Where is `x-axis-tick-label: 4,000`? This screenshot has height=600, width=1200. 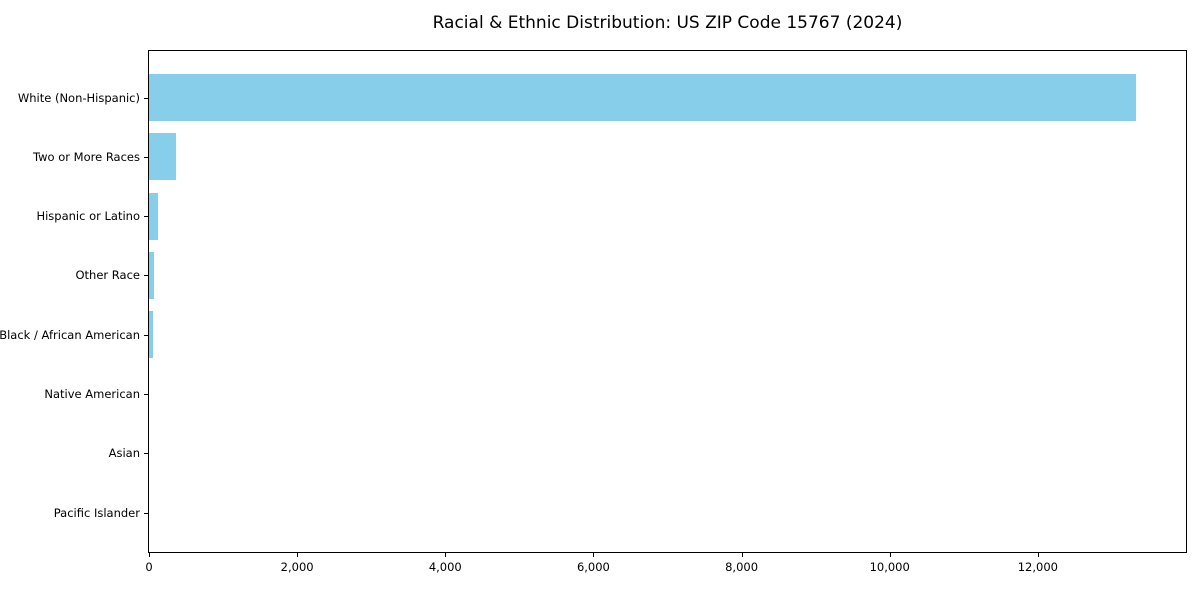
x-axis-tick-label: 4,000 is located at coordinates (445, 567).